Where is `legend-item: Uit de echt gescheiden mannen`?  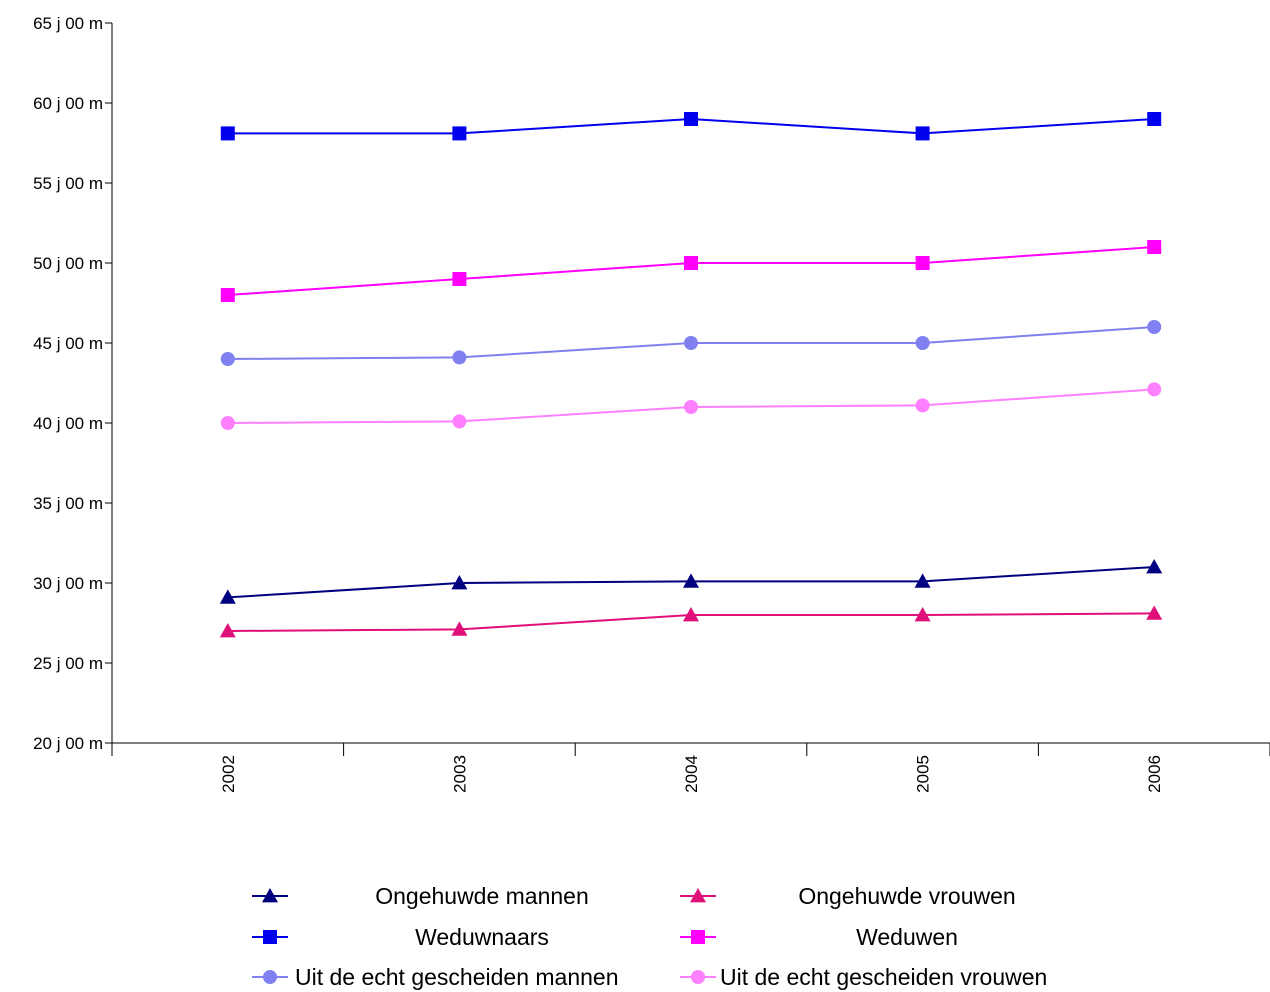 legend-item: Uit de echt gescheiden mannen is located at coordinates (435, 977).